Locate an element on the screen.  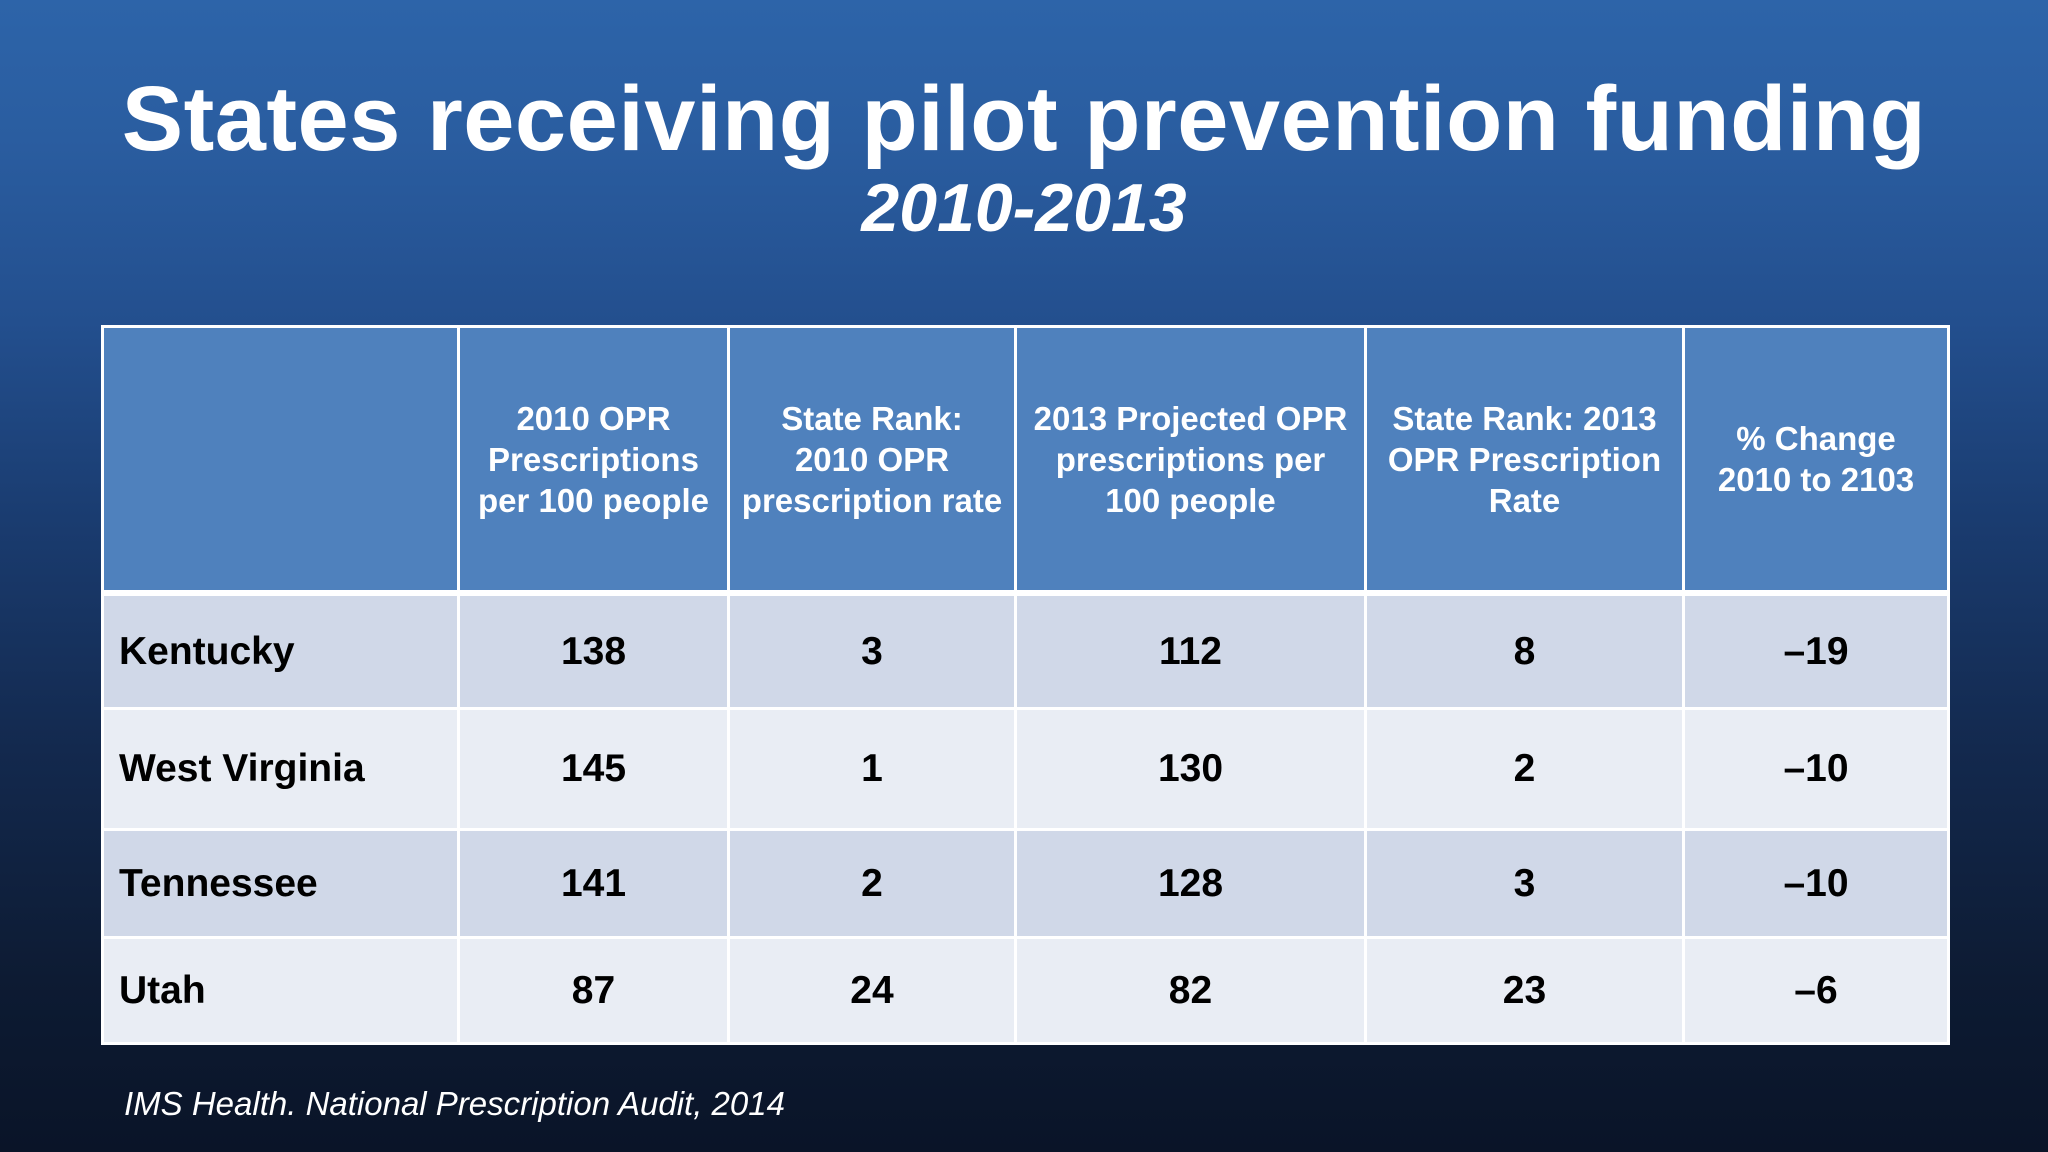
table-row: Tennessee 141 2 128 3 –10 is located at coordinates (1025, 883).